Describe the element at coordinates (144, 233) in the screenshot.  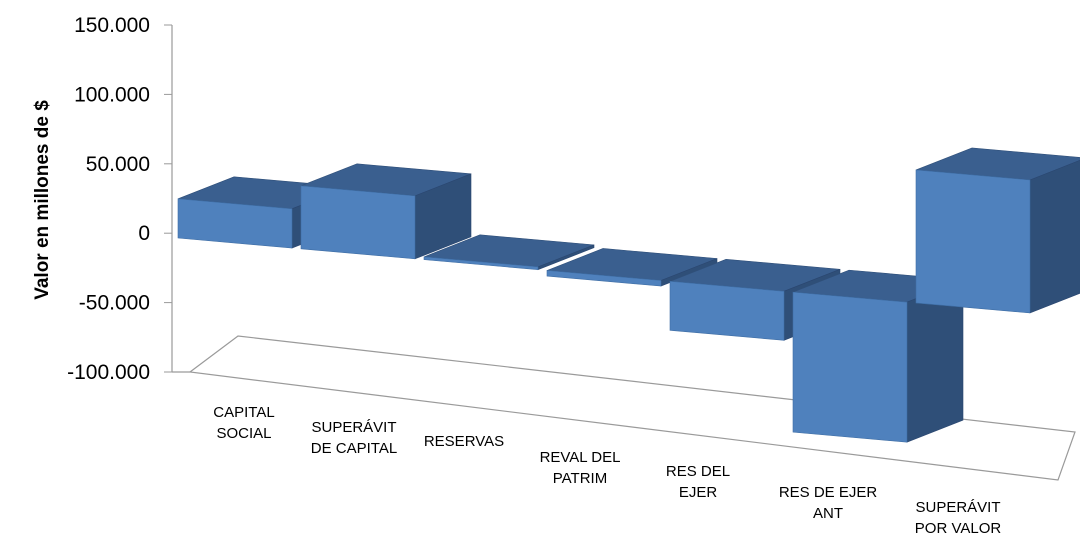
I see `y-tick-label: 0` at that location.